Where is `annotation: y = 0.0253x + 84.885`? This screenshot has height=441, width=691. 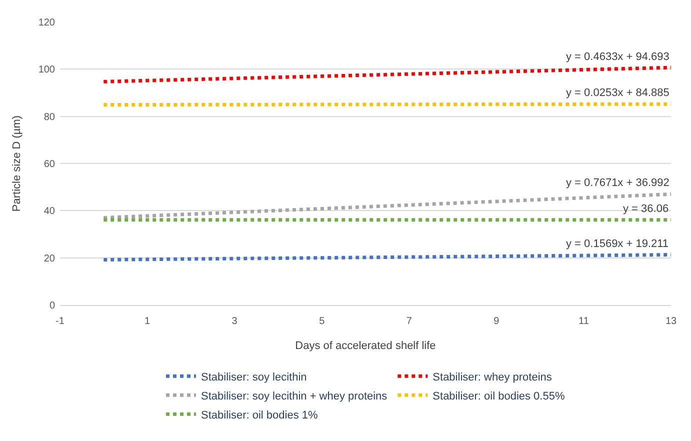
annotation: y = 0.0253x + 84.885 is located at coordinates (618, 93).